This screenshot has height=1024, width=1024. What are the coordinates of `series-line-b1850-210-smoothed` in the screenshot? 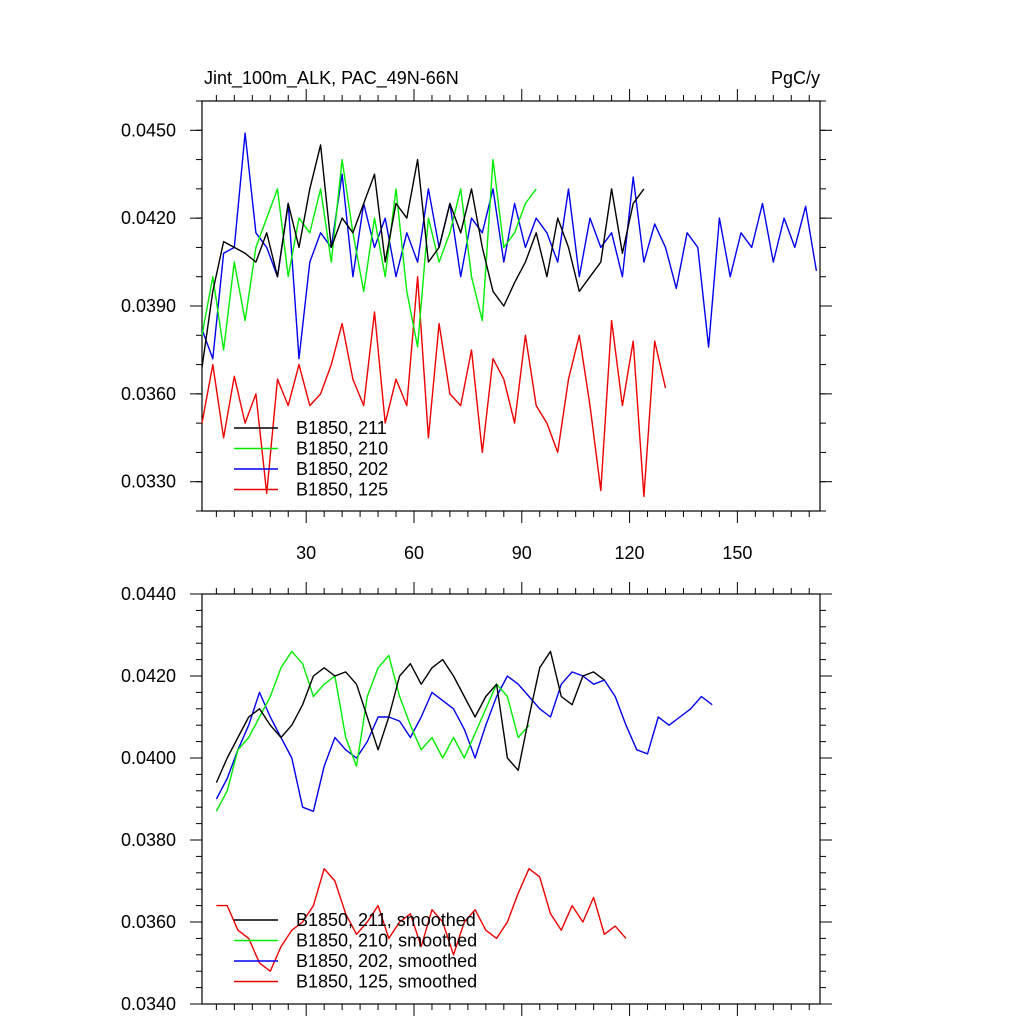 It's located at (372, 731).